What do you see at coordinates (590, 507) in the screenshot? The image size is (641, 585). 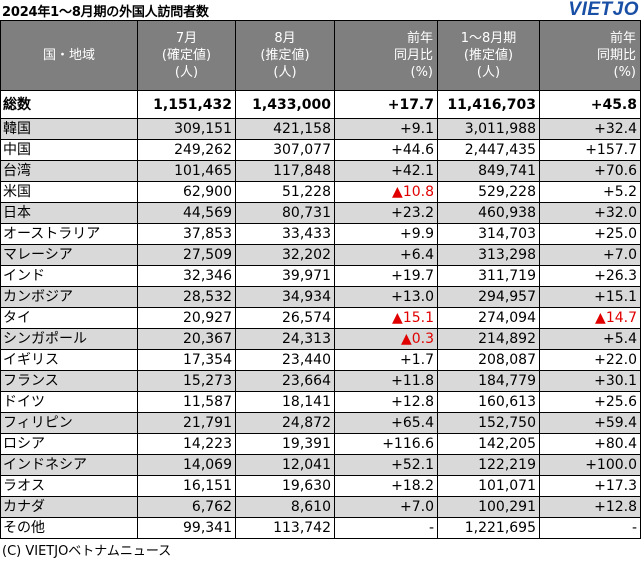 I see `yoy-period-value: +12.8` at bounding box center [590, 507].